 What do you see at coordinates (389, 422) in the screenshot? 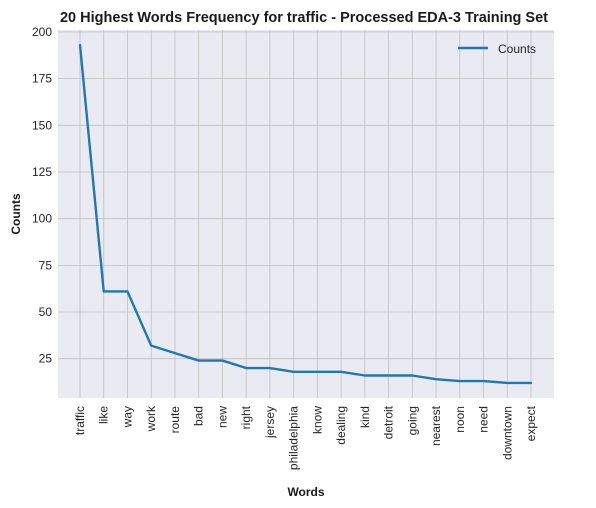
I see `x-tick-label: detroit` at bounding box center [389, 422].